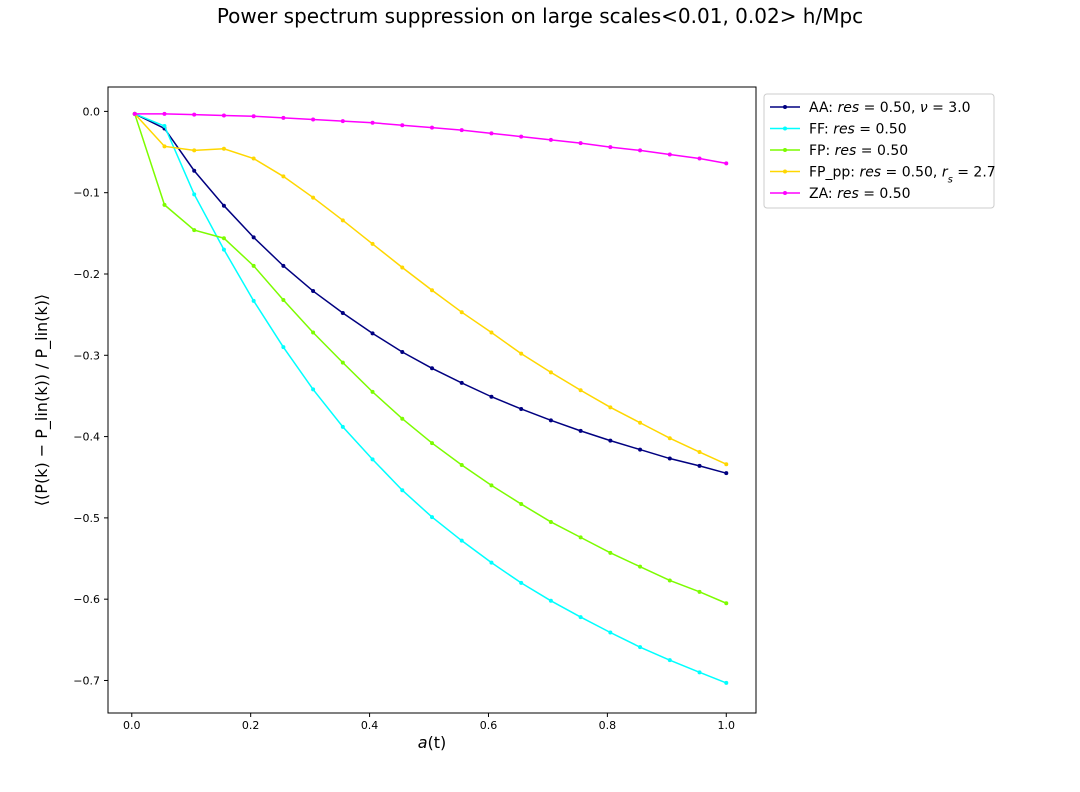 This screenshot has height=792, width=1080. Describe the element at coordinates (423, 742) in the screenshot. I see `x-axis-label-var: a` at that location.